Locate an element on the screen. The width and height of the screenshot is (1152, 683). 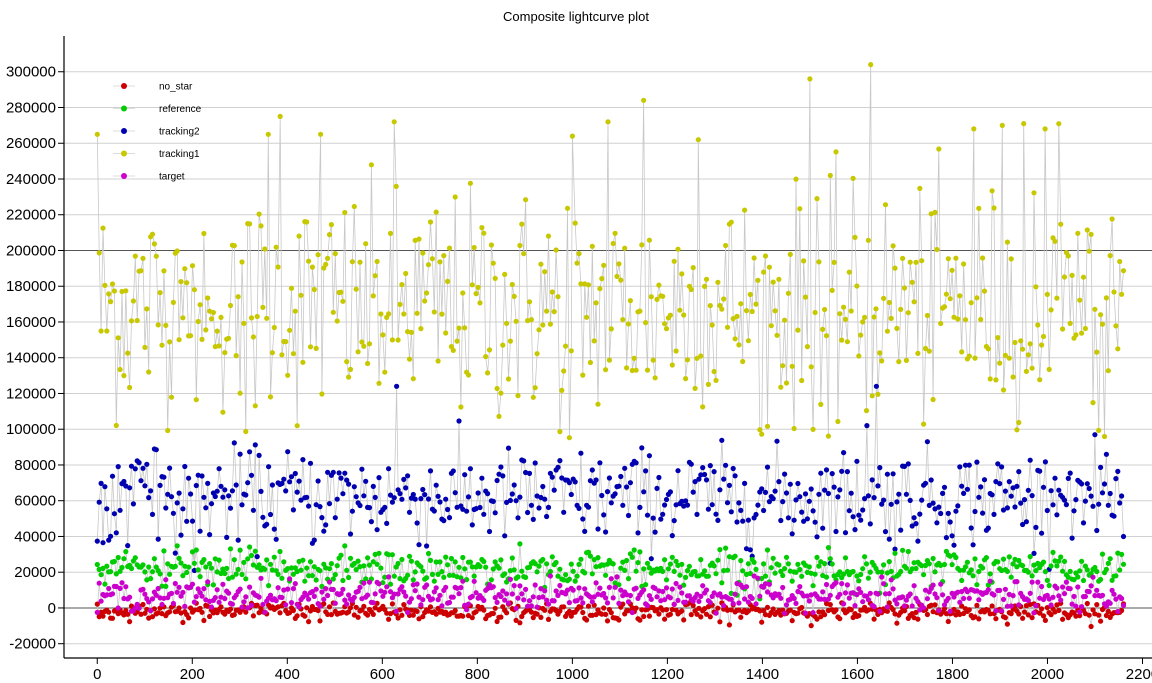
x-tick-label: 1800 is located at coordinates (952, 674).